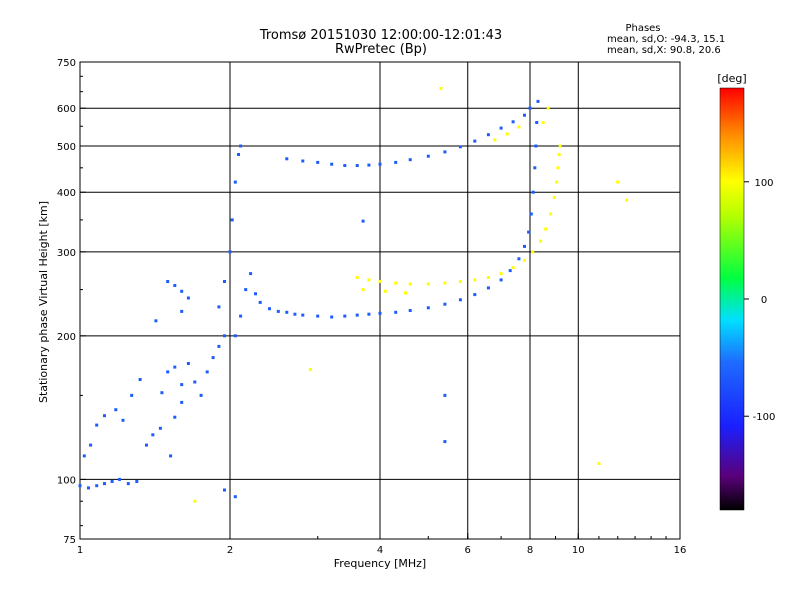 The height and width of the screenshot is (600, 800). What do you see at coordinates (731, 78) in the screenshot?
I see `colorbar-label: [deg]` at bounding box center [731, 78].